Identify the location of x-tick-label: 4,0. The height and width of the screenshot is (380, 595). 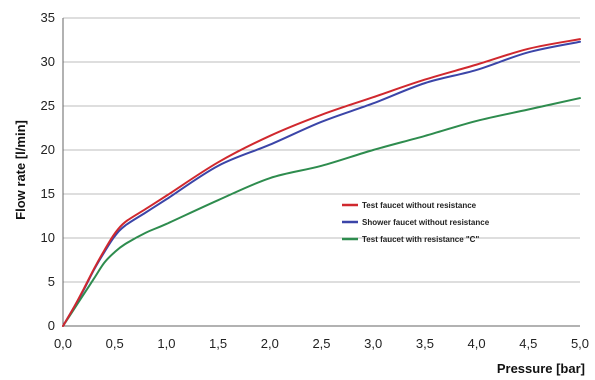
(477, 343).